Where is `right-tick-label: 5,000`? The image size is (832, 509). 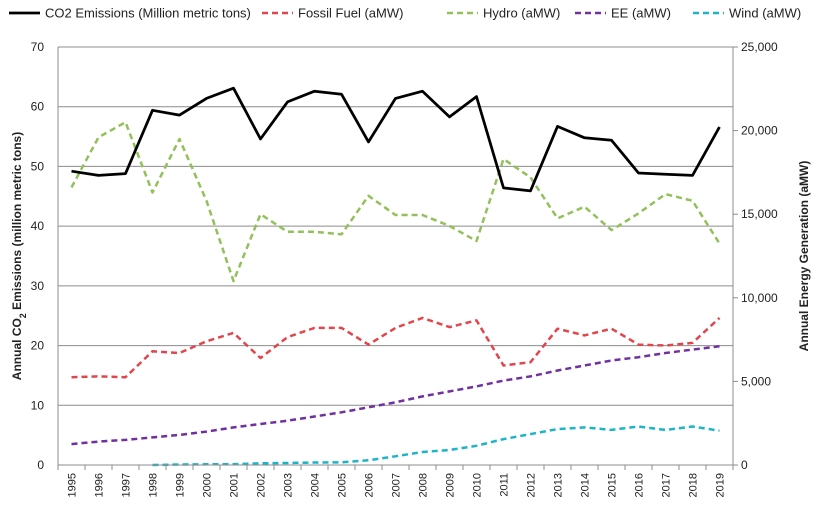 right-tick-label: 5,000 is located at coordinates (756, 381).